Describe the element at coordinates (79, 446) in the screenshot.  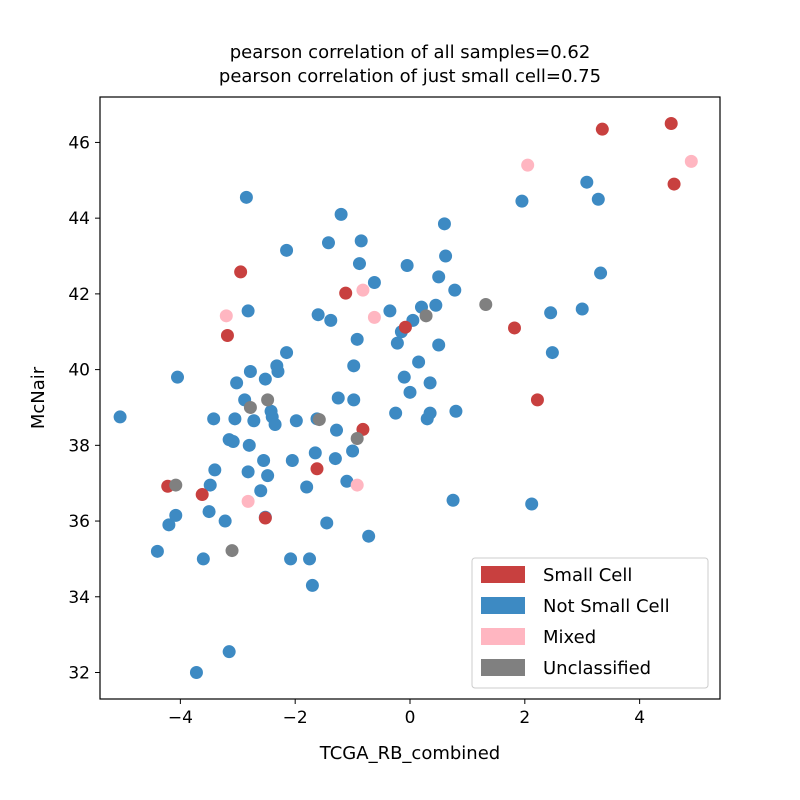
I see `y-tick-label: 38` at that location.